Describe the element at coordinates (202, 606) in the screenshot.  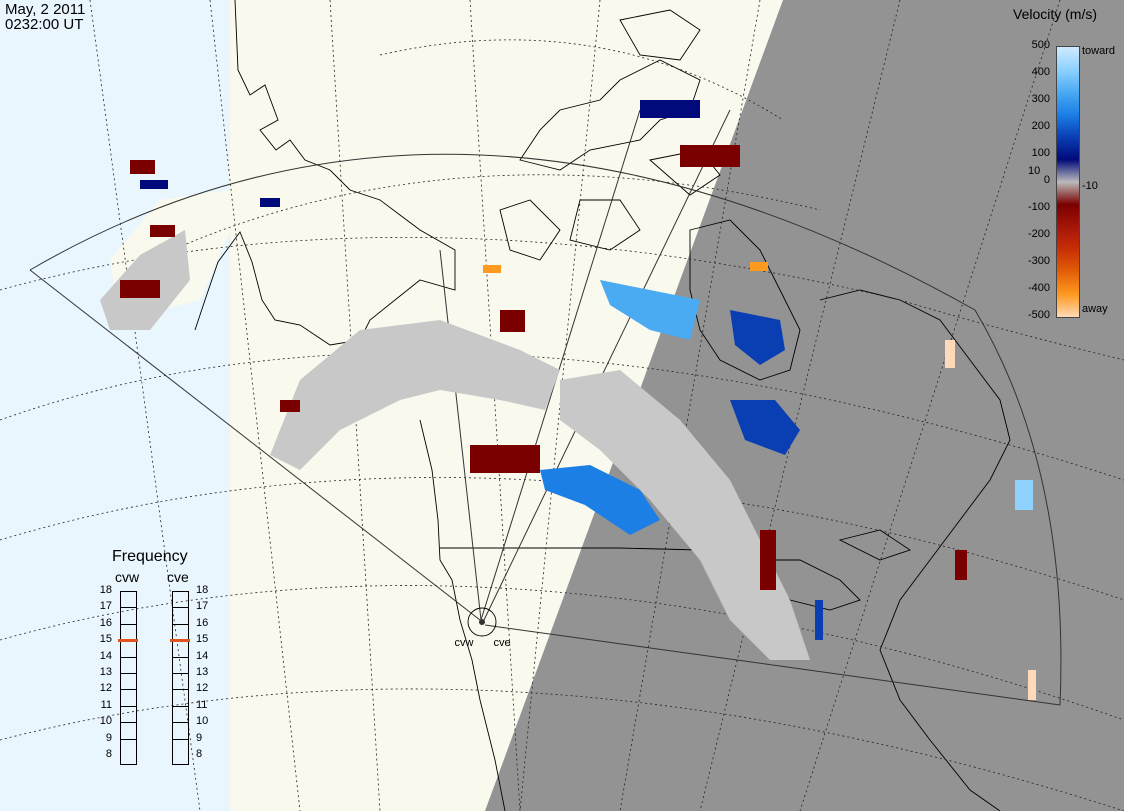
I see `frequency-tick-right: 17` at that location.